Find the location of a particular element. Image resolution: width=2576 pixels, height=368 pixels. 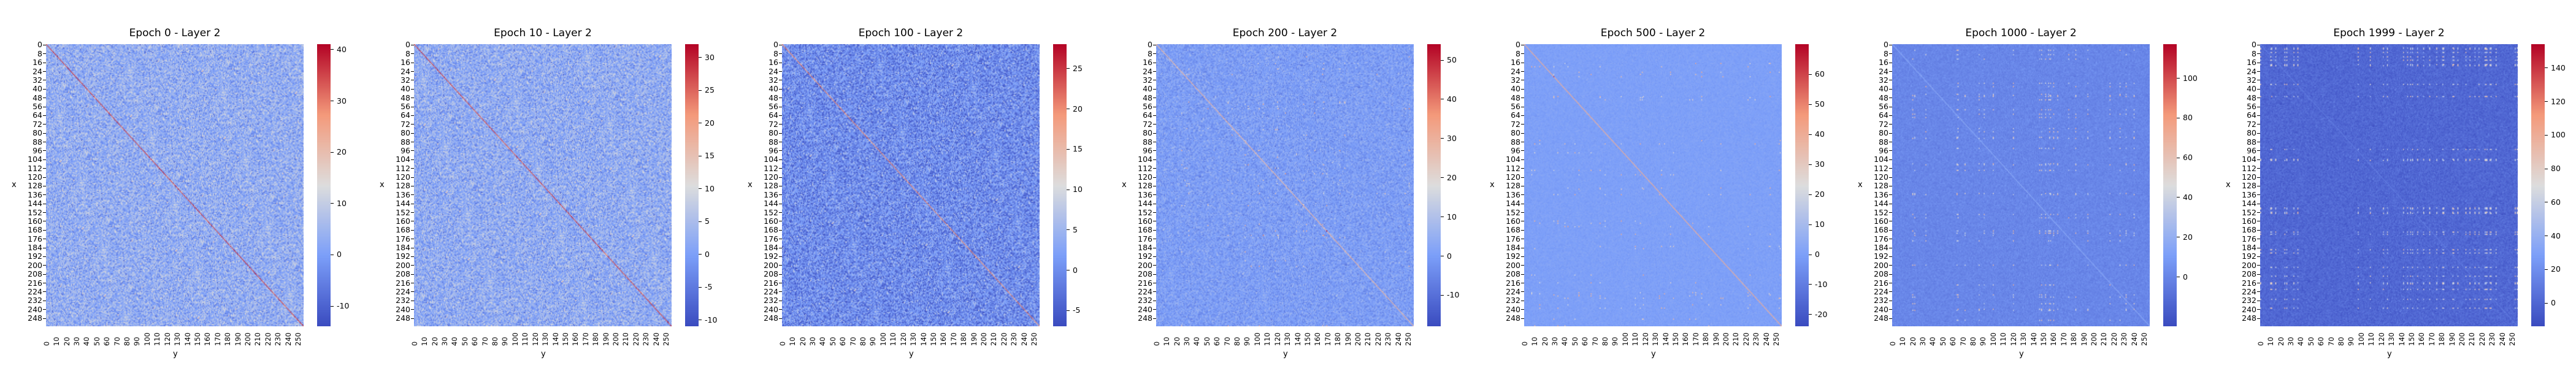

y-tick-label: 232 is located at coordinates (2249, 300).